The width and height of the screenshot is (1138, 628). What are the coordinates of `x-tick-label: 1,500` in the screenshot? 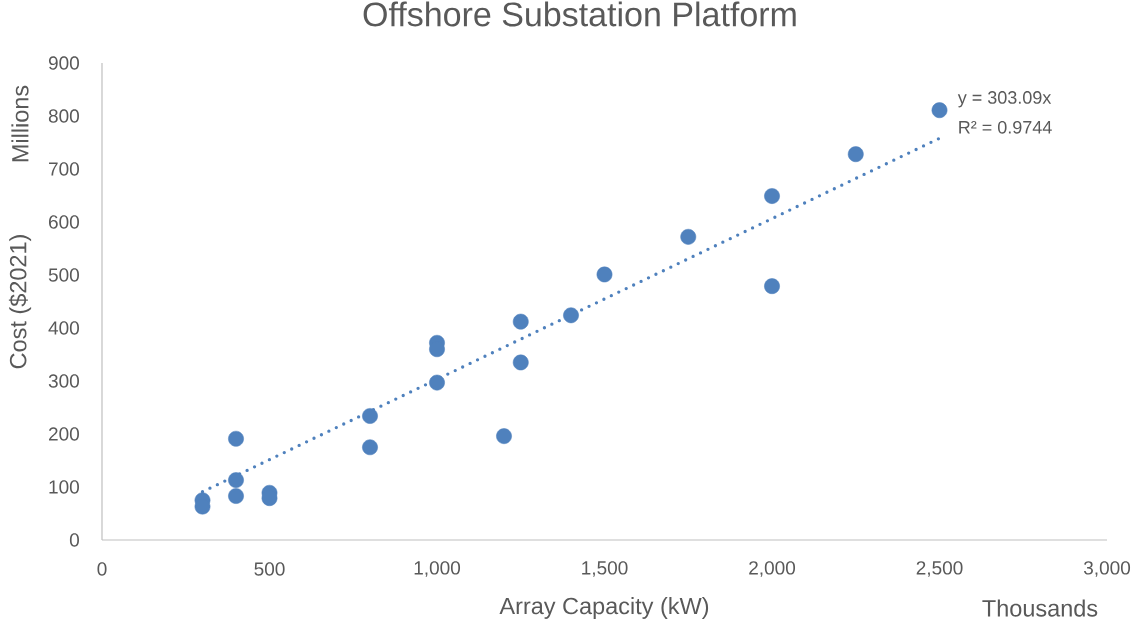 It's located at (605, 569).